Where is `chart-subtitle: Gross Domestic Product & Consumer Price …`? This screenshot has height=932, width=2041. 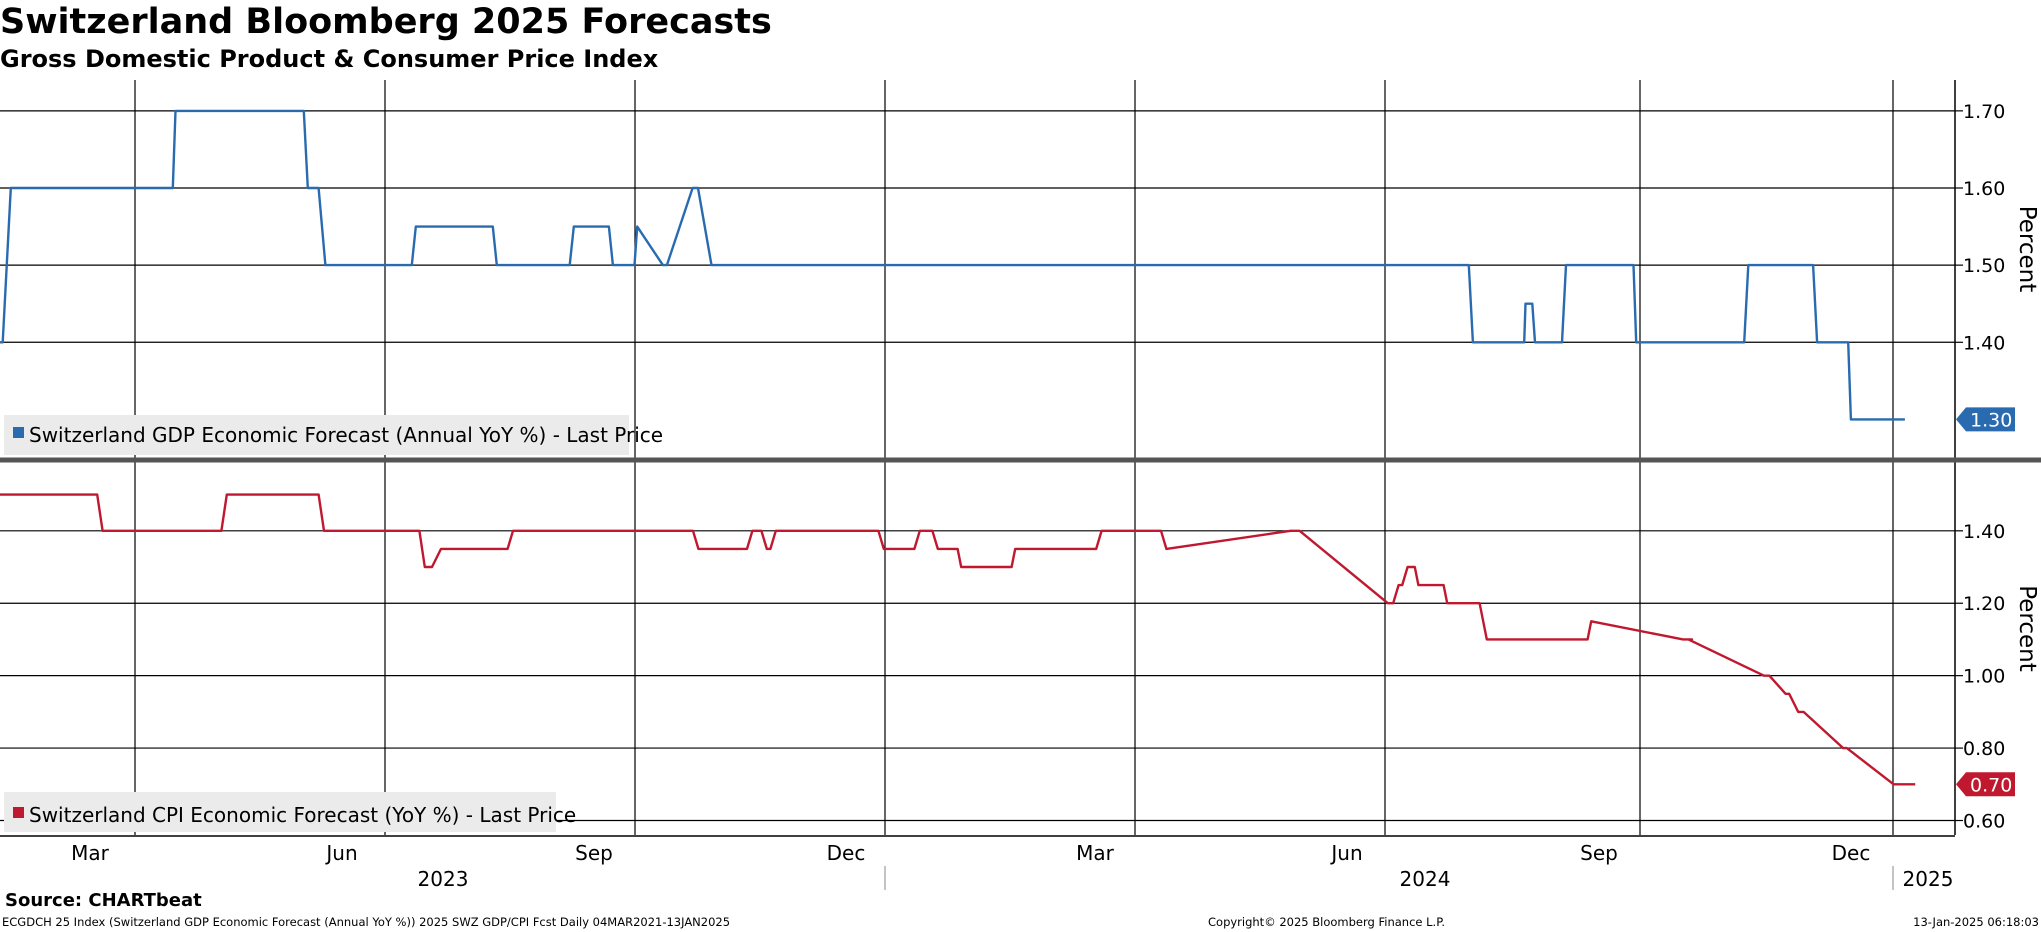
chart-subtitle: Gross Domestic Product & Consumer Price … is located at coordinates (329, 59).